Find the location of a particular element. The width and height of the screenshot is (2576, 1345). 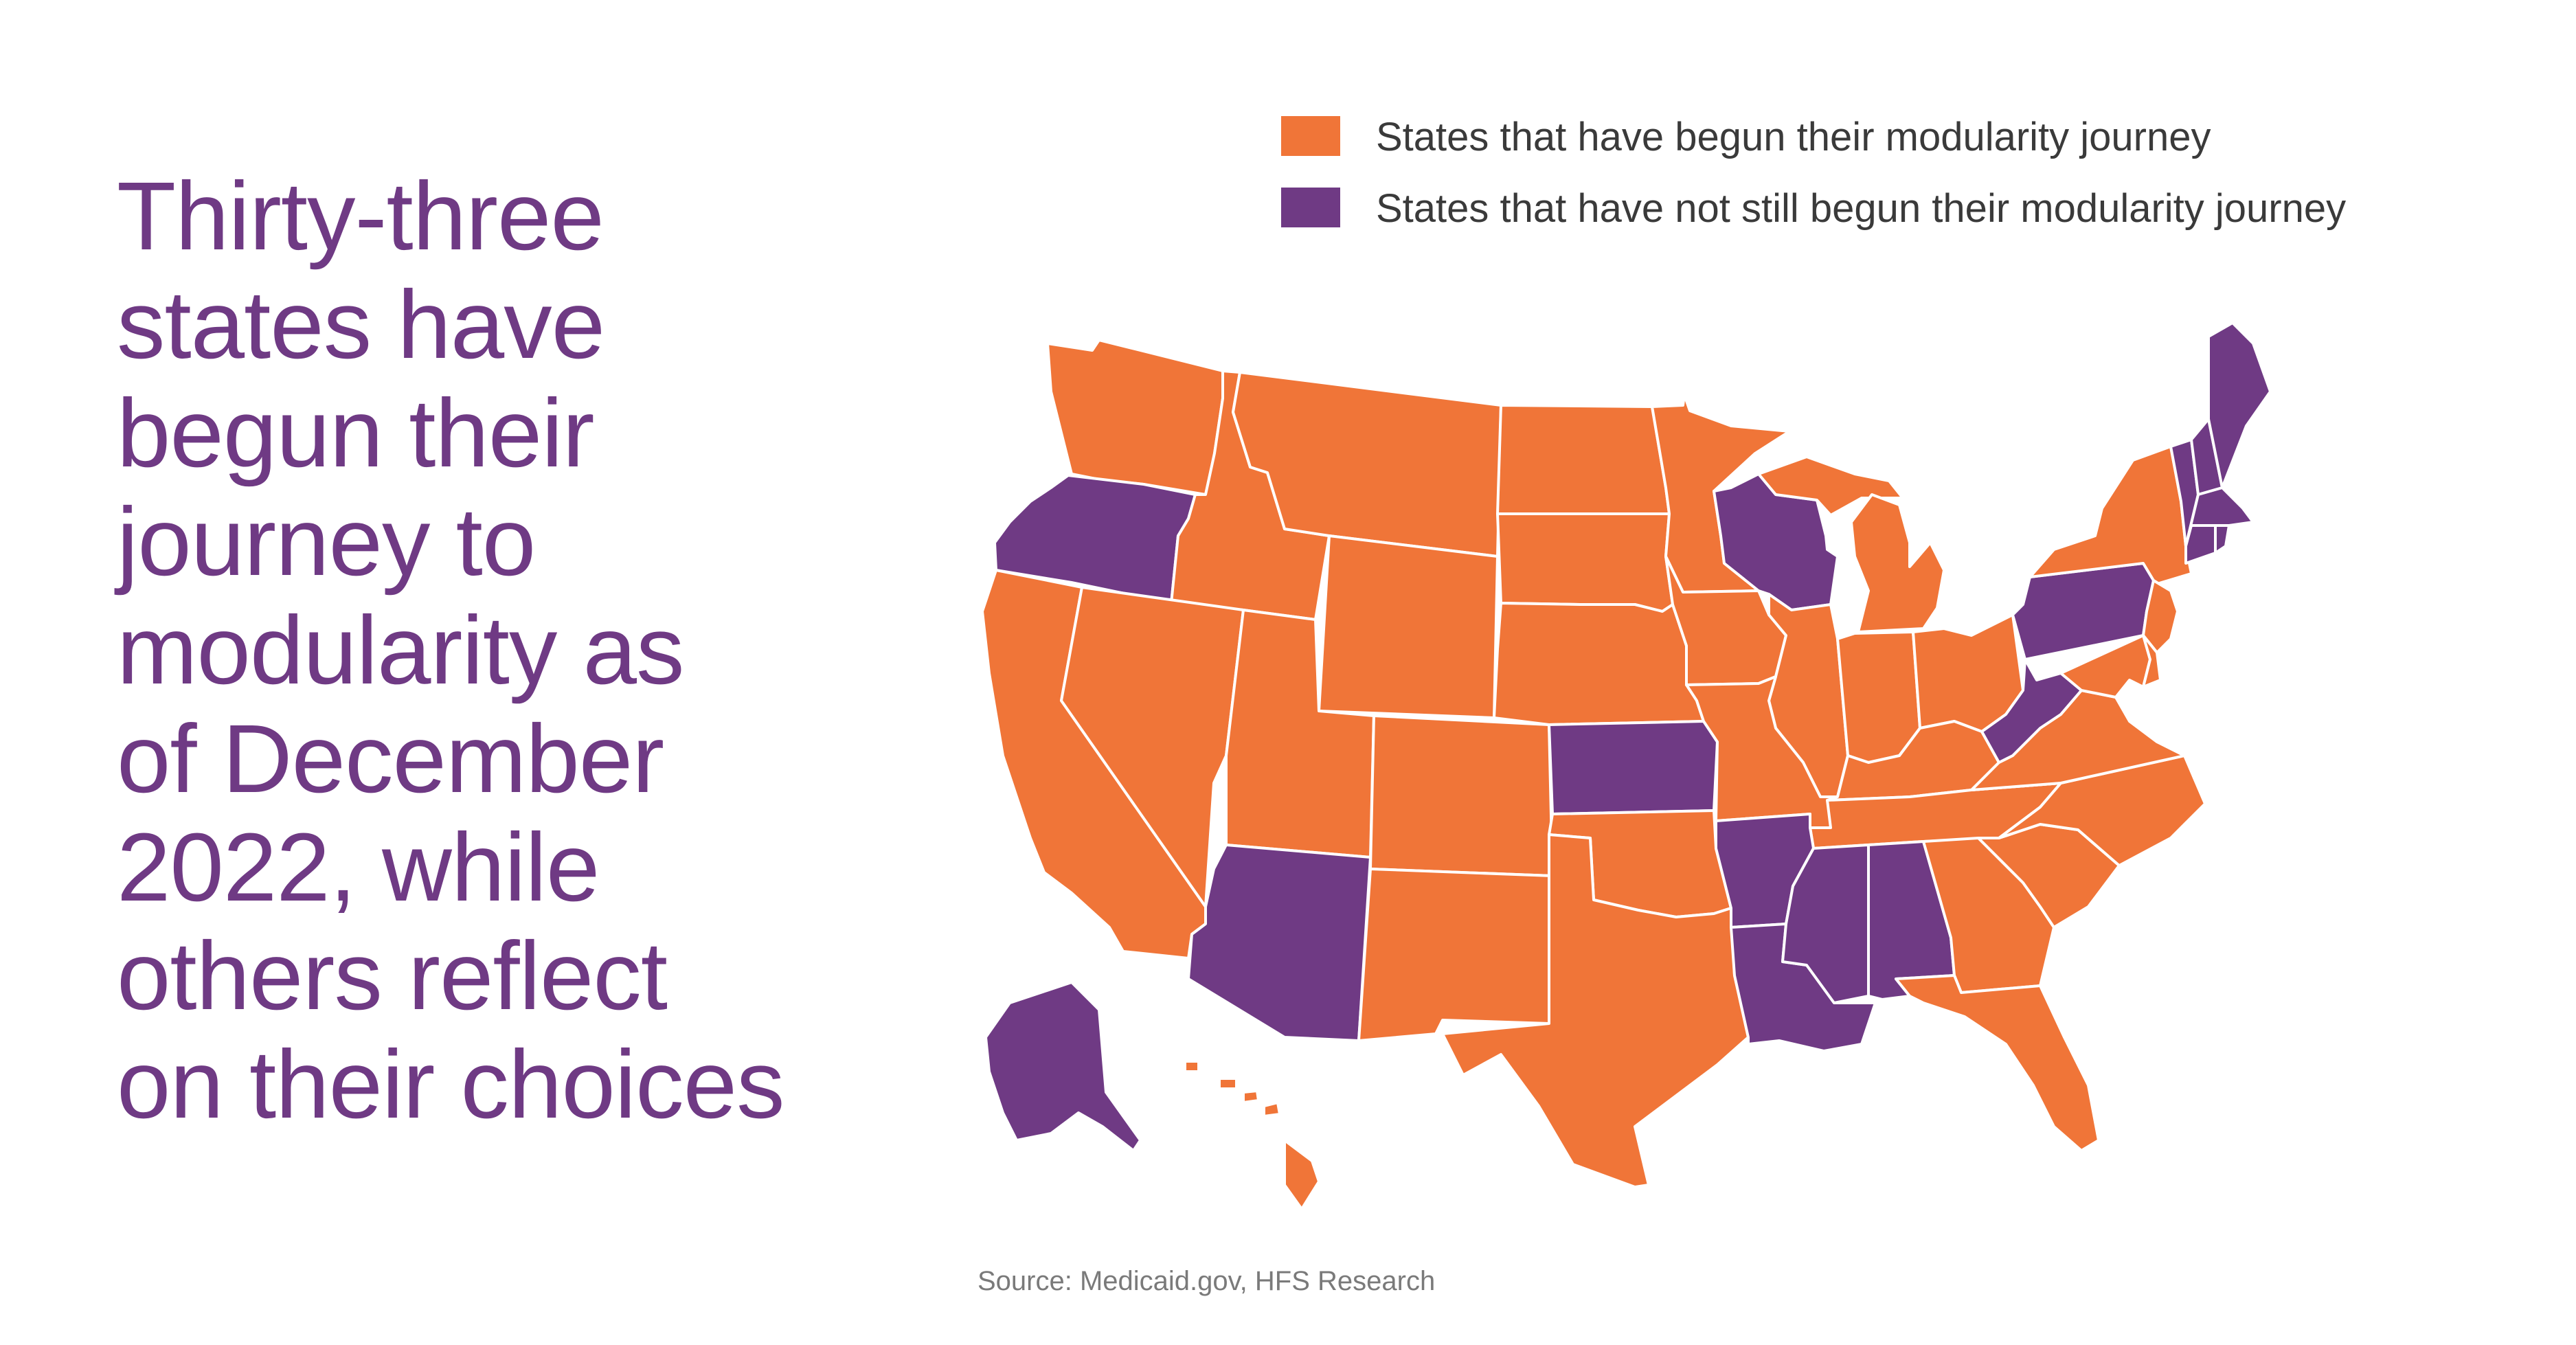

state-AK is located at coordinates (1063, 1066).